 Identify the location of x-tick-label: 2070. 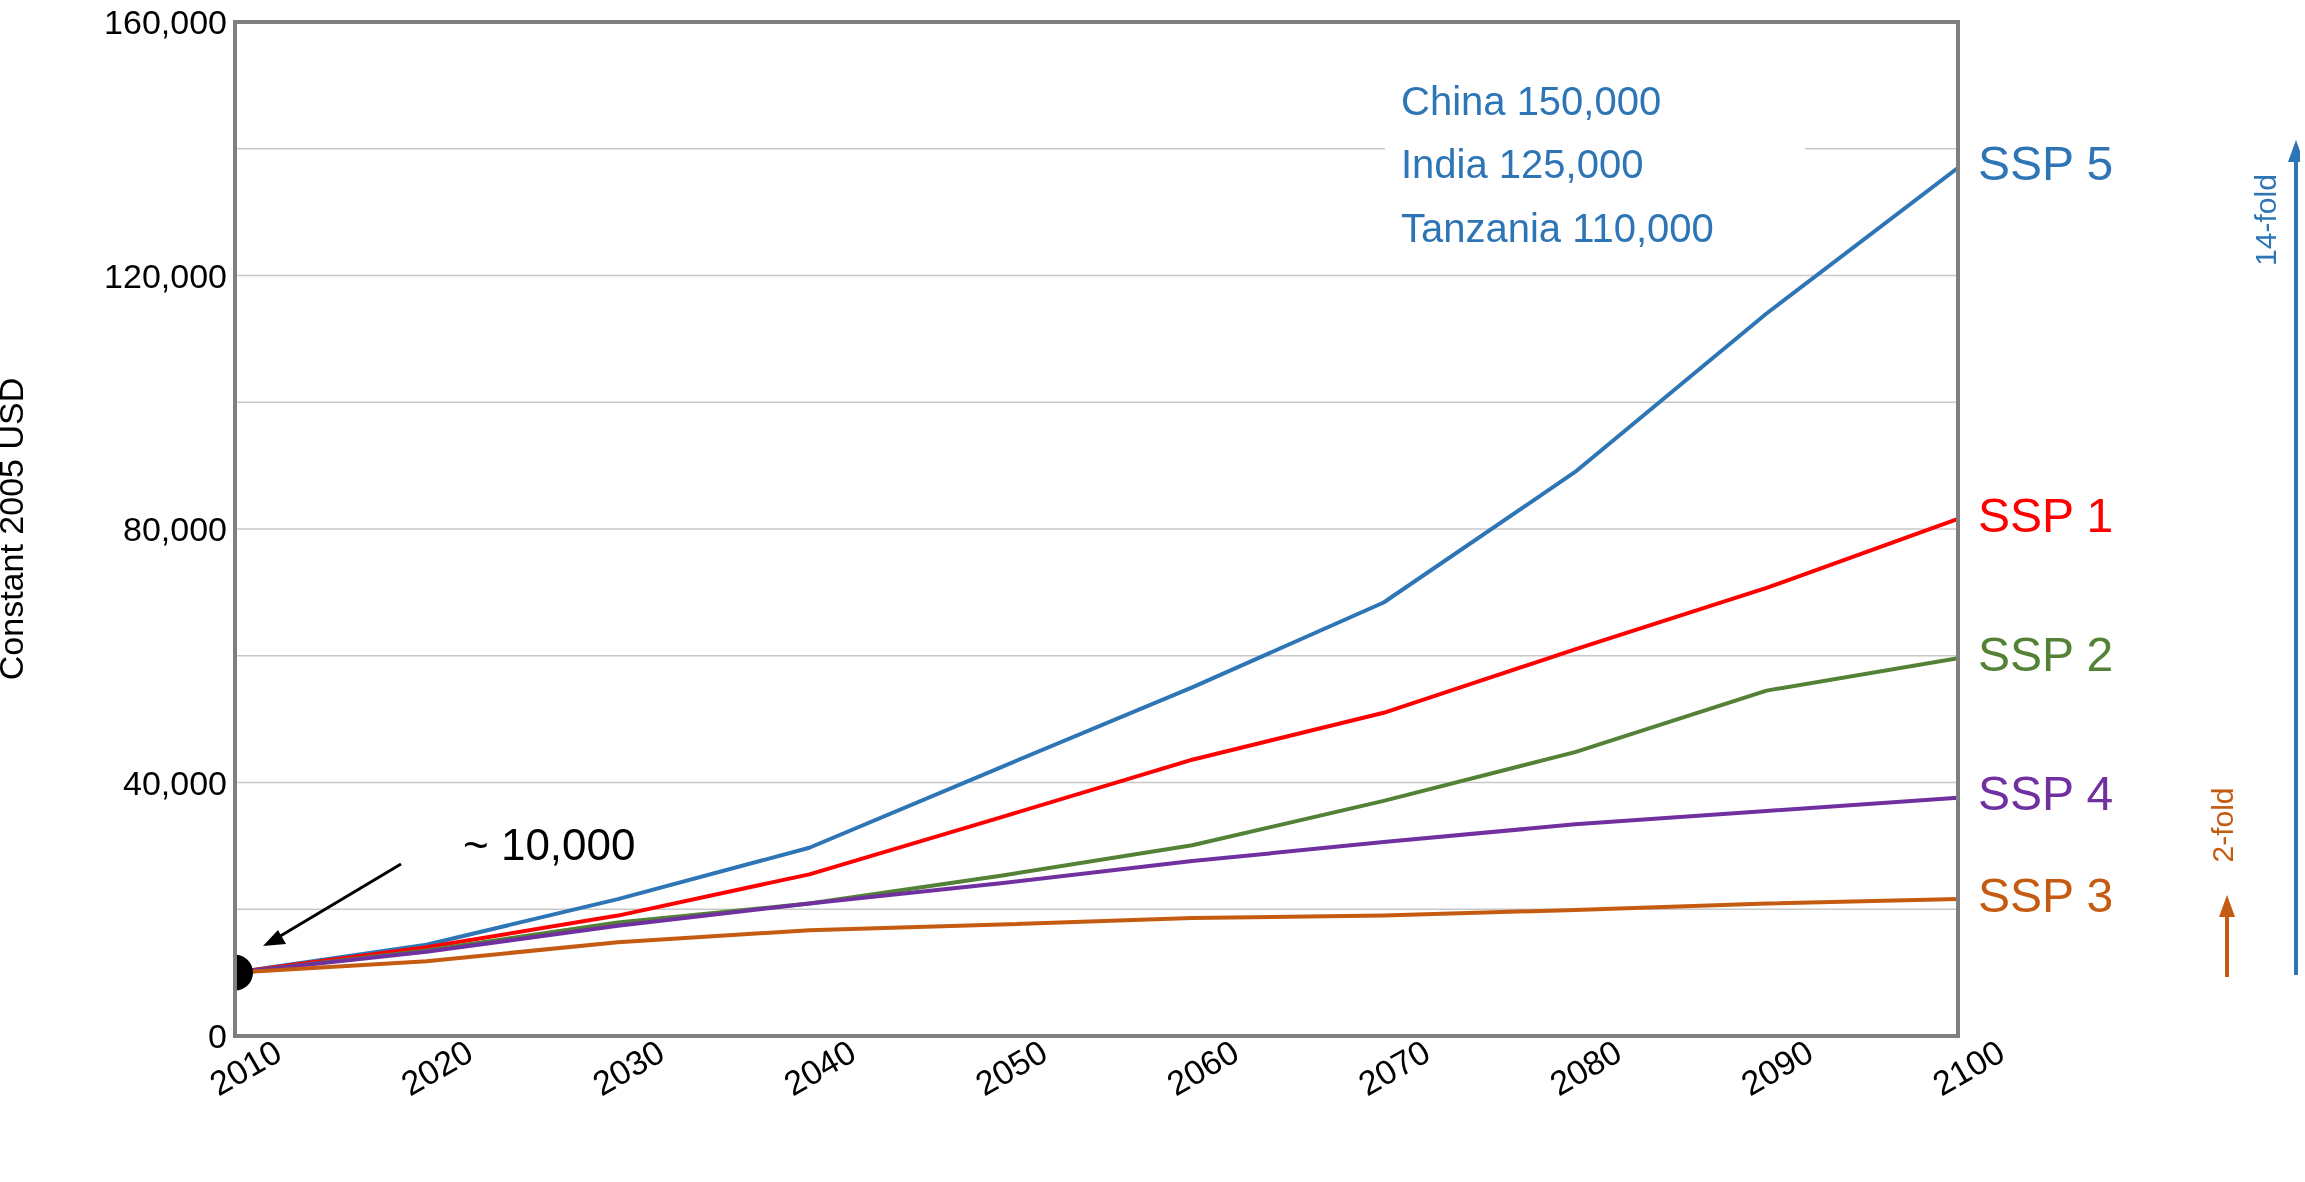
(1394, 1067).